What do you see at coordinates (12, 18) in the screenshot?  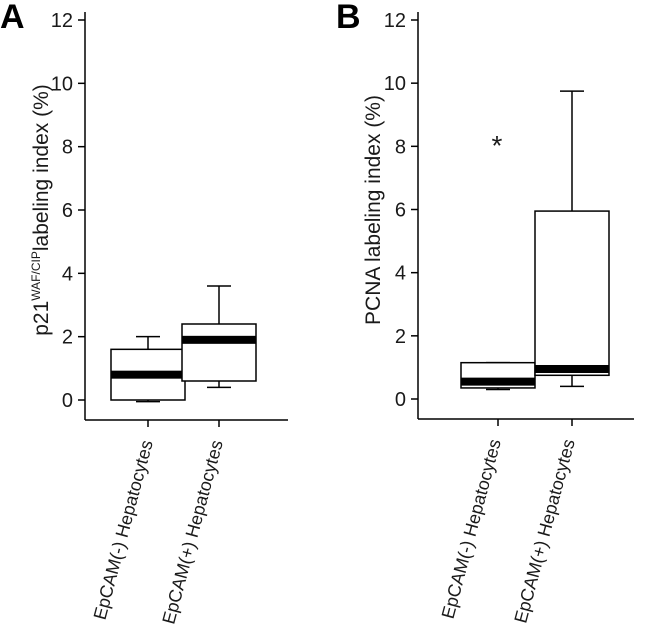 I see `panel-label: A` at bounding box center [12, 18].